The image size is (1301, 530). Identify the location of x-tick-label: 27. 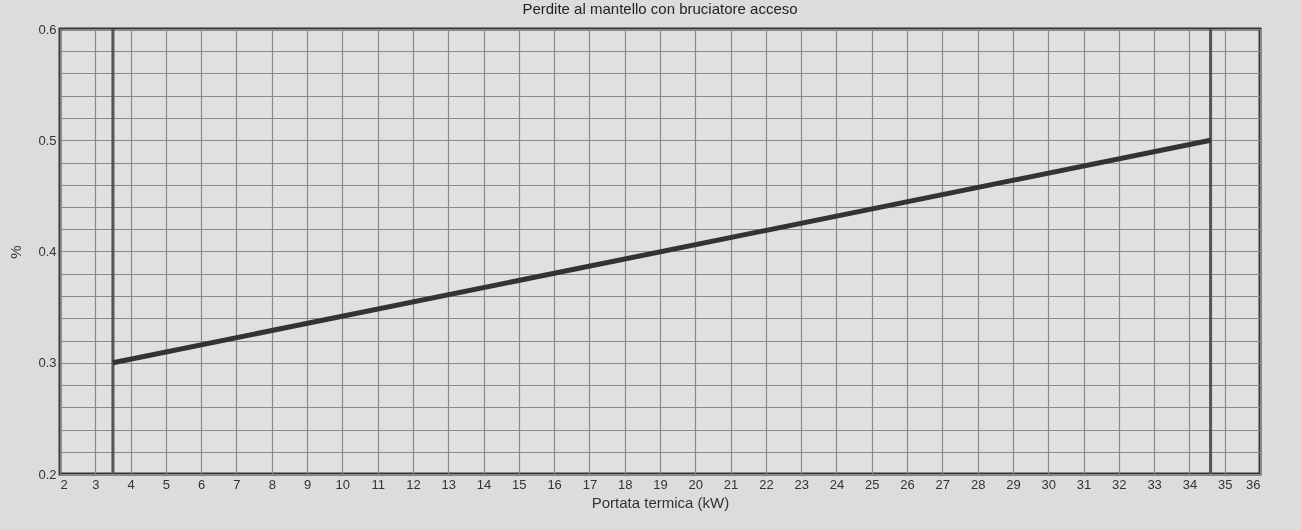
(943, 484).